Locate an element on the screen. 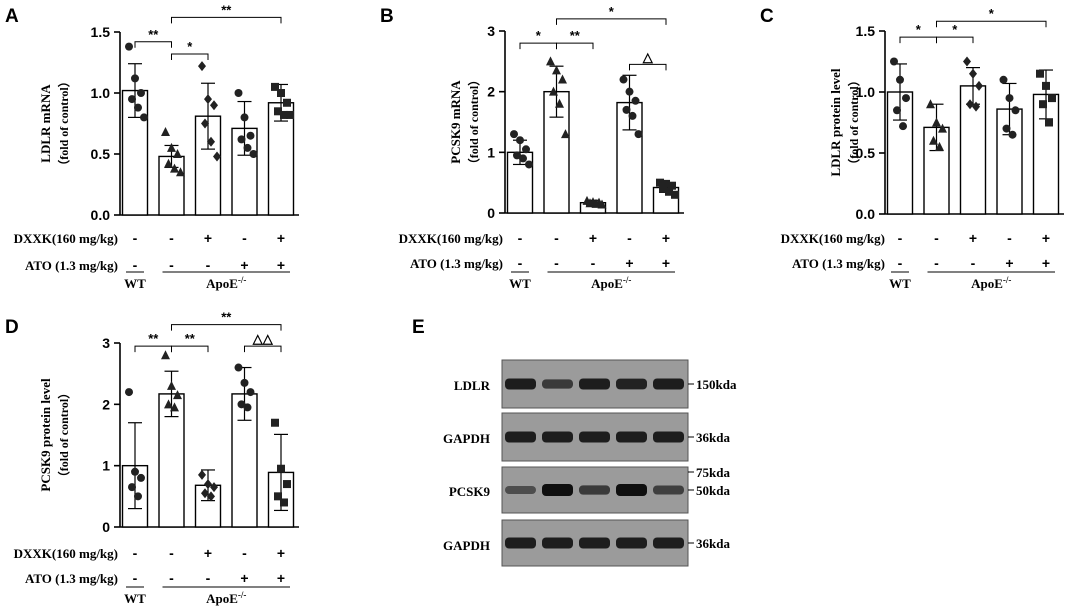 This screenshot has height=611, width=1072. dxxk-sign: + is located at coordinates (973, 238).